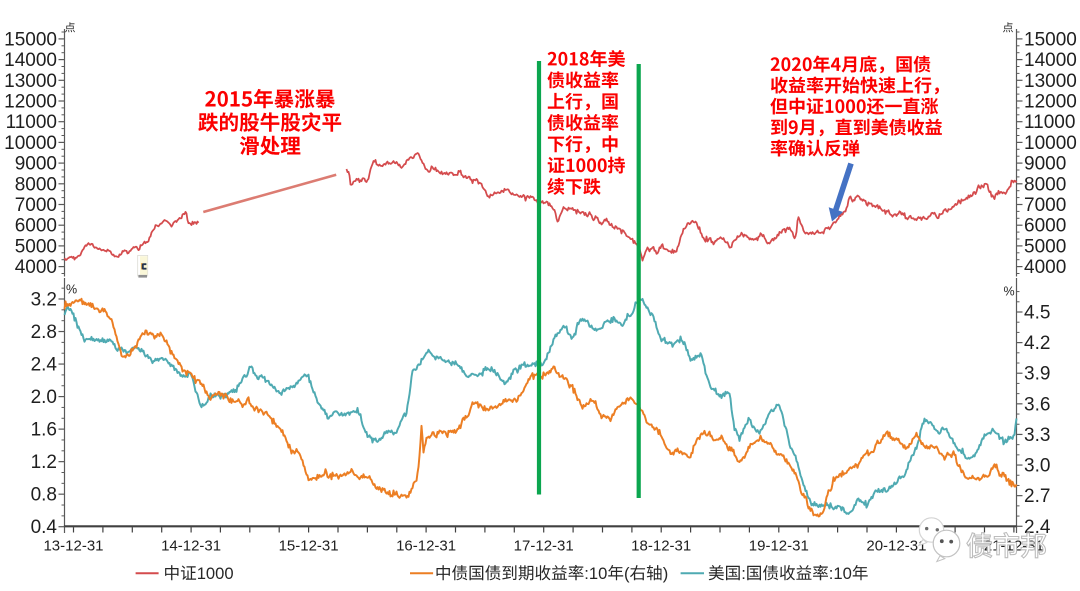  Describe the element at coordinates (1037, 466) in the screenshot. I see `svg-text: 3.0` at that location.